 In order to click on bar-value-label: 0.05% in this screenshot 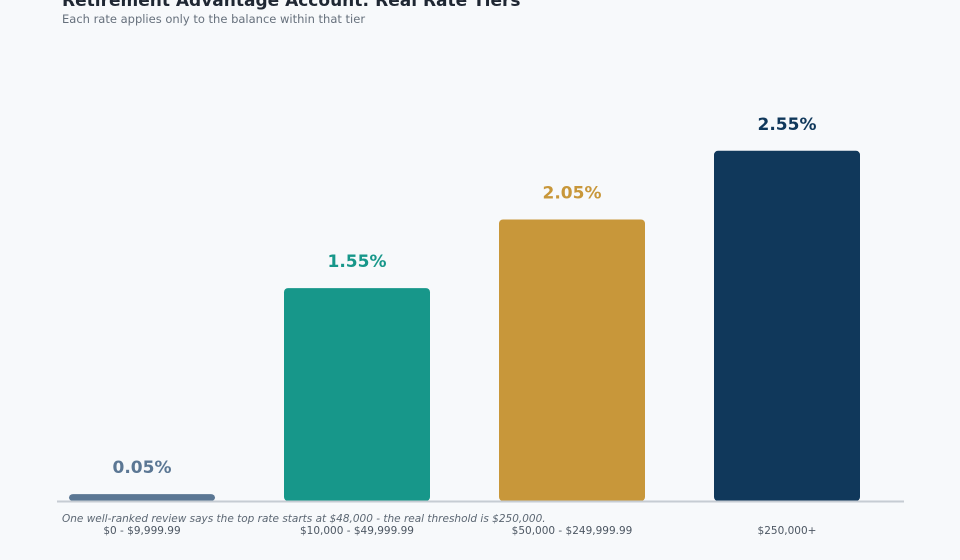, I will do `click(142, 468)`.